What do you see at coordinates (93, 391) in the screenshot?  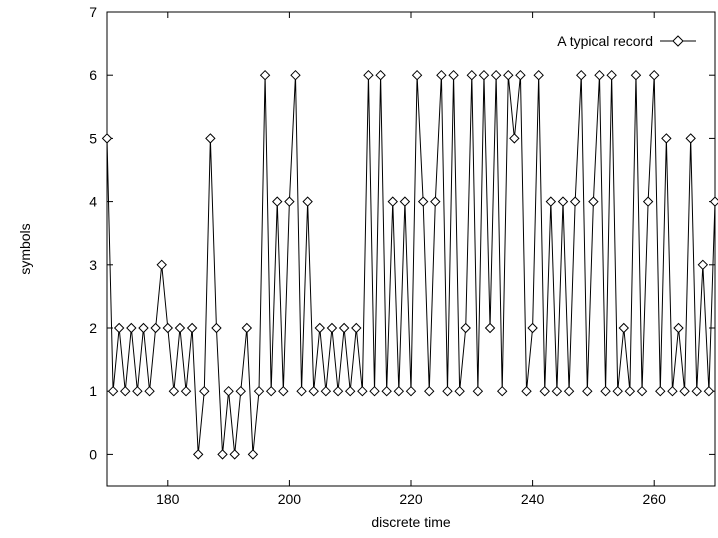 I see `y-tick-label: 1` at bounding box center [93, 391].